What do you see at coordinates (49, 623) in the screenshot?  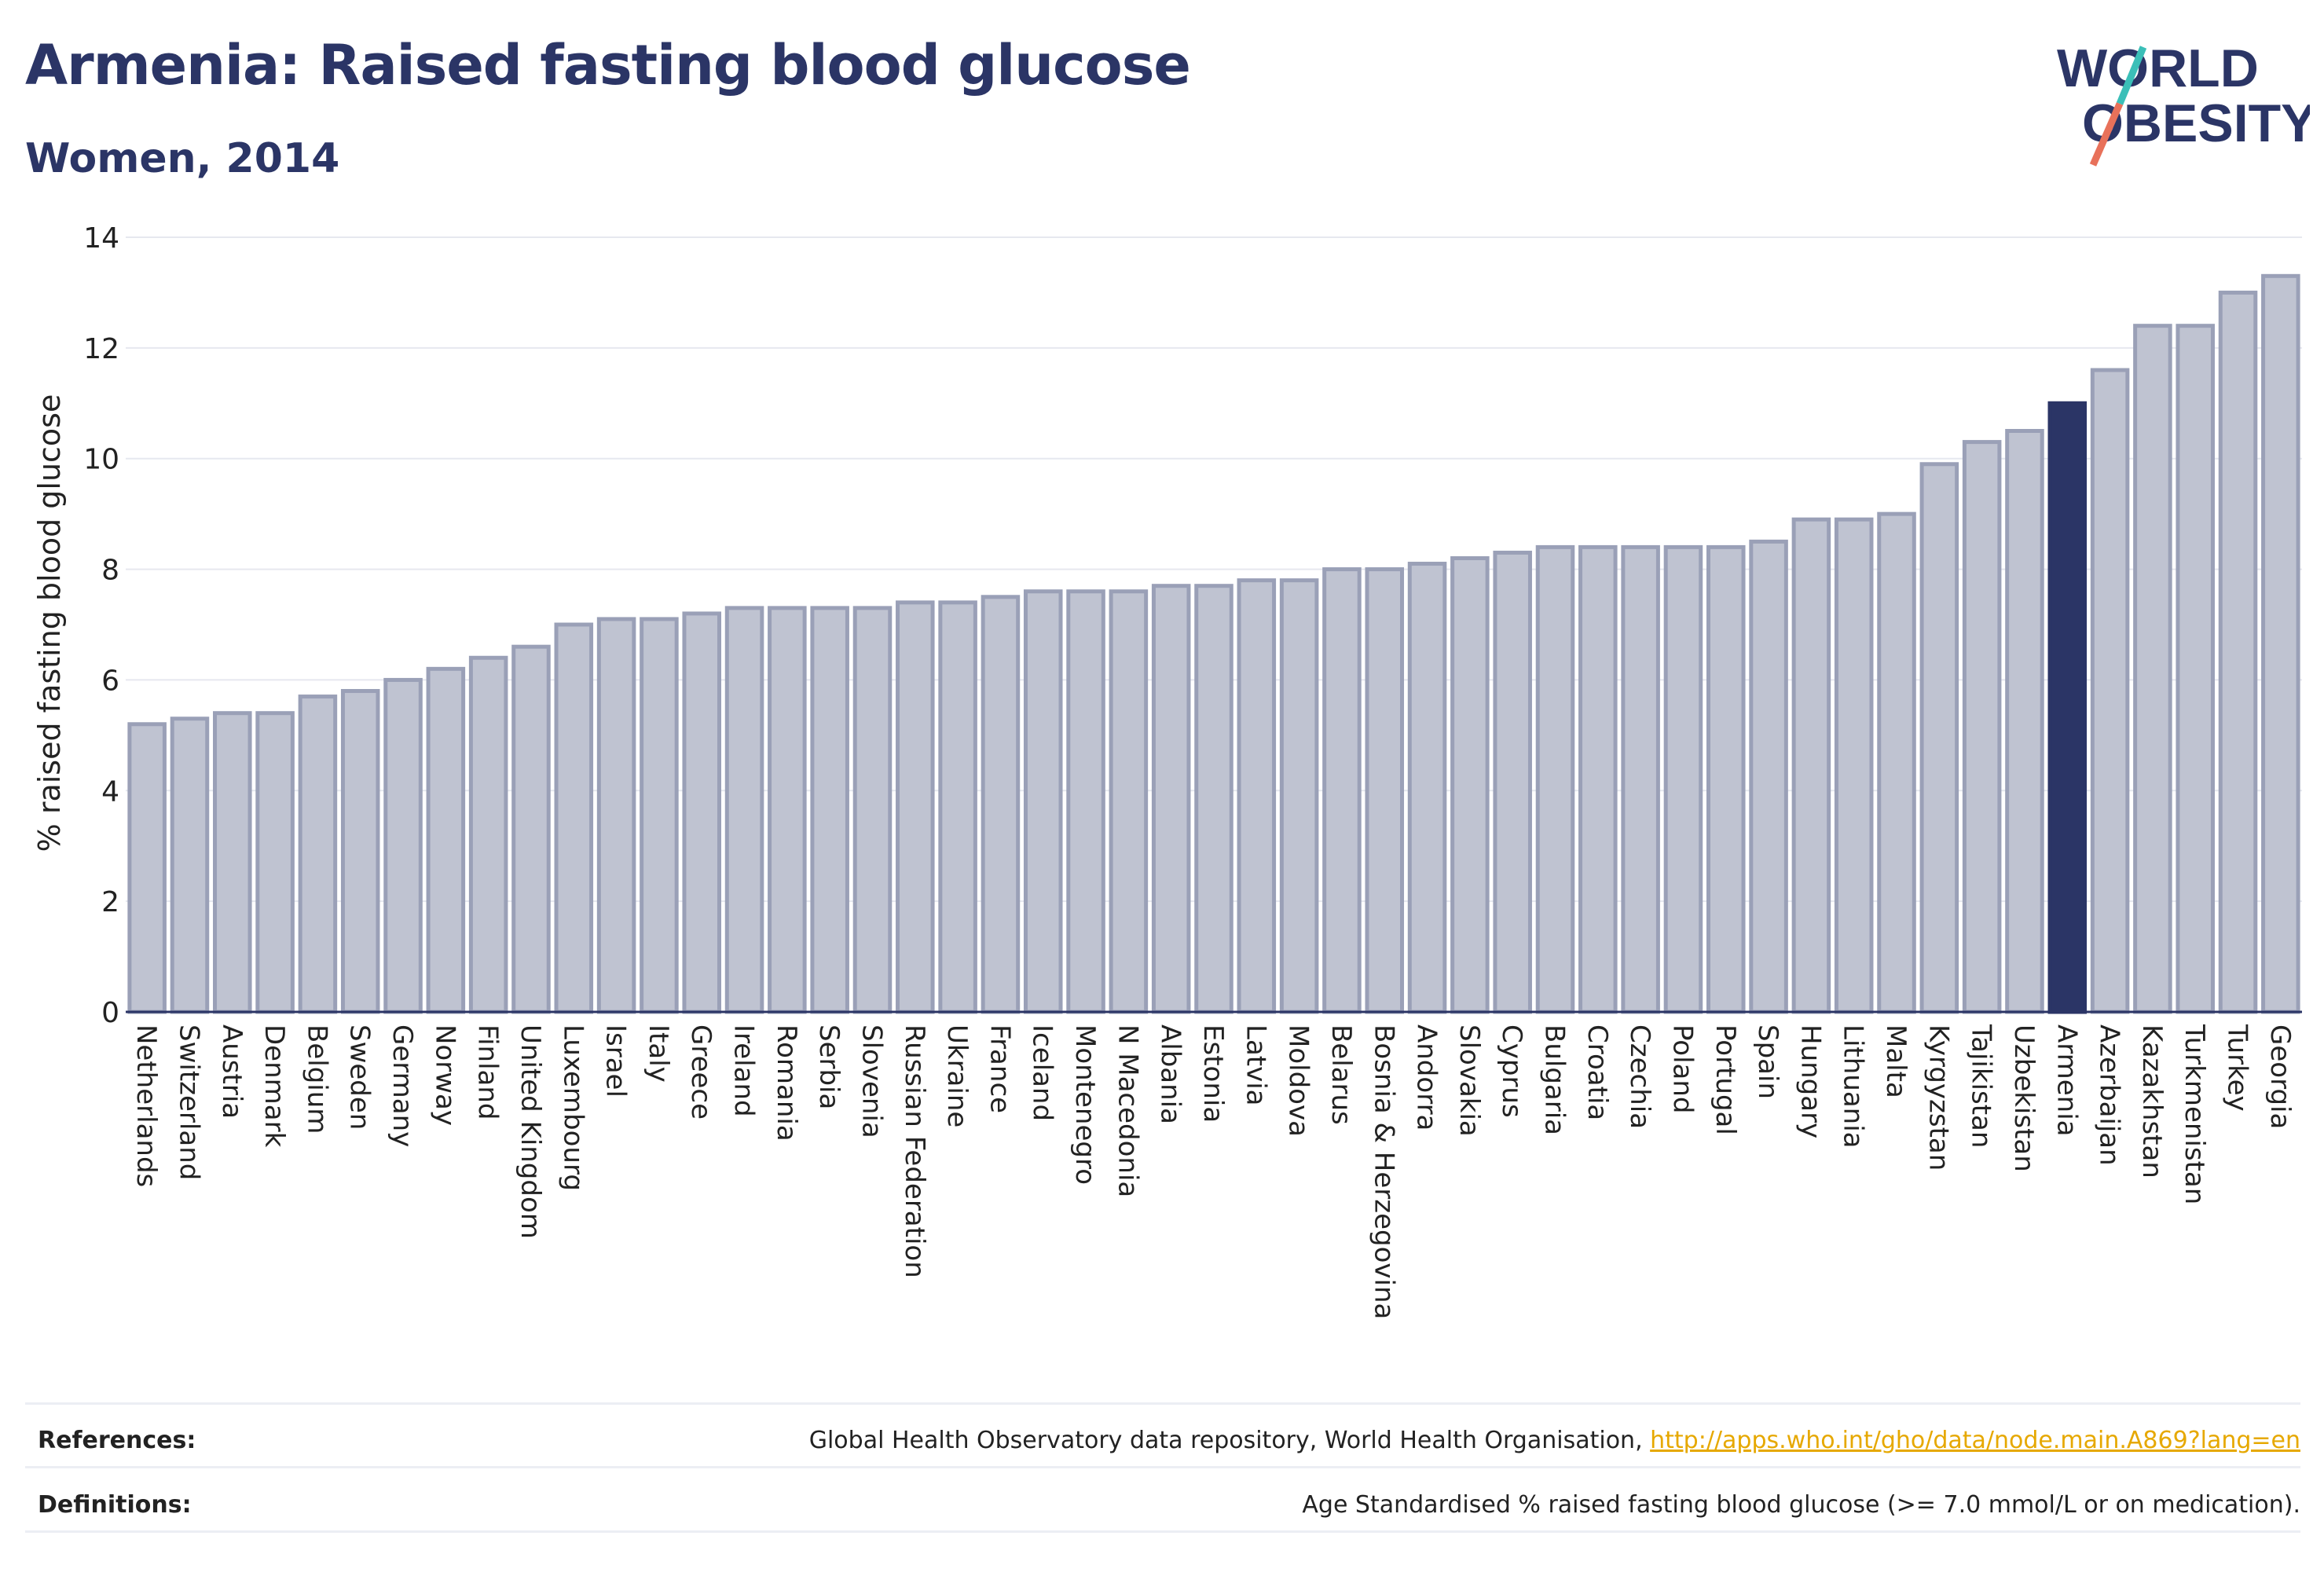 I see `y-axis-label: % raised fasting blood glucose` at bounding box center [49, 623].